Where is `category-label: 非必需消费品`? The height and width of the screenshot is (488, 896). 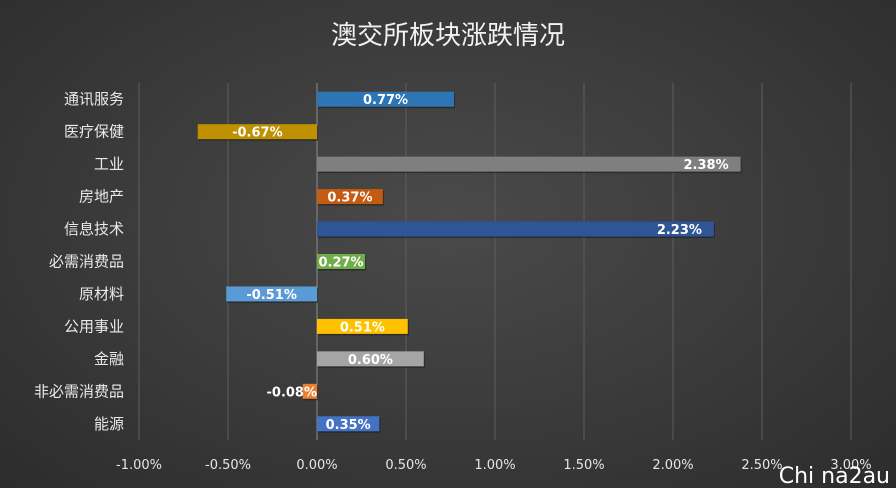 category-label: 非必需消费品 is located at coordinates (79, 391).